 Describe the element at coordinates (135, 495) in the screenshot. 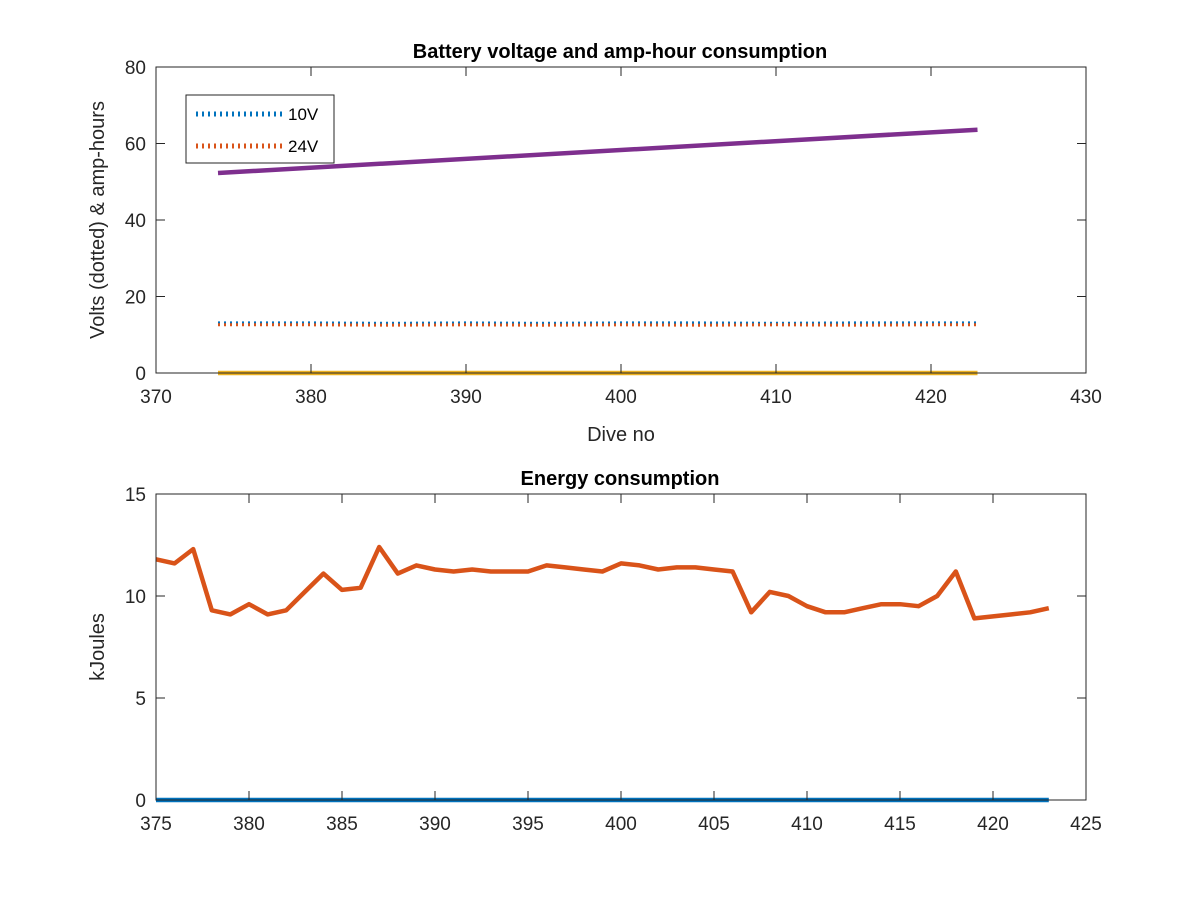

I see `energy-y-tick-label: 15` at that location.